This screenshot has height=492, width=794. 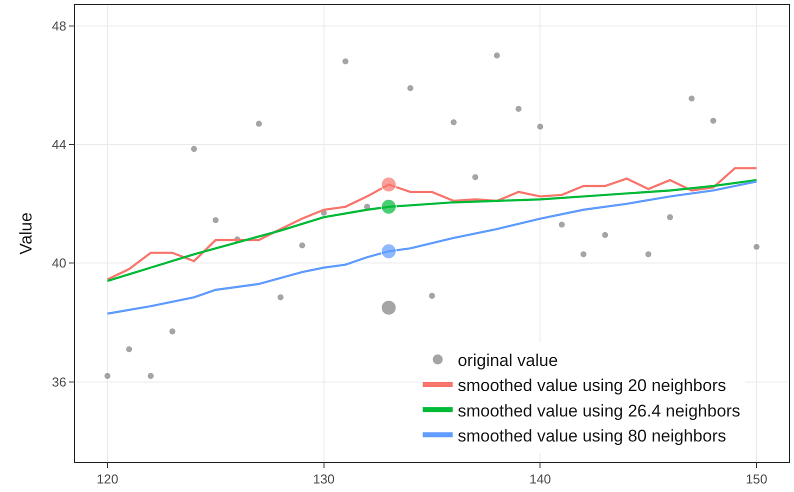 What do you see at coordinates (59, 26) in the screenshot?
I see `y-tick-label: 48` at bounding box center [59, 26].